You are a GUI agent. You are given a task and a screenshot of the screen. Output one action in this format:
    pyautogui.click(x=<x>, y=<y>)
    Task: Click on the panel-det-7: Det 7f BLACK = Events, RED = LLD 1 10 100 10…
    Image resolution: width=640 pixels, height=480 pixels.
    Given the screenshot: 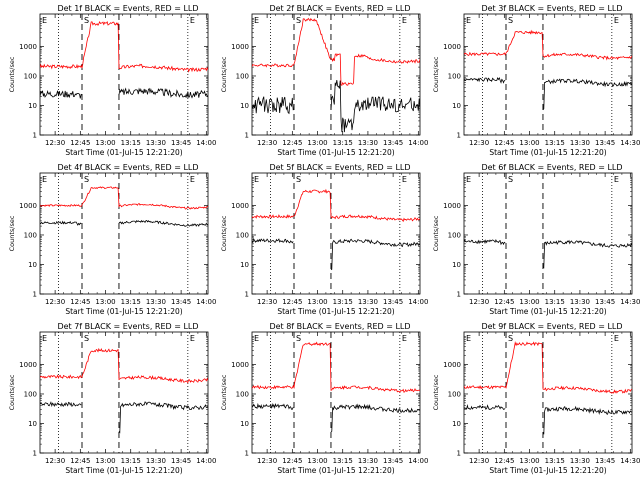 What is the action you would take?
    pyautogui.click(x=112, y=398)
    